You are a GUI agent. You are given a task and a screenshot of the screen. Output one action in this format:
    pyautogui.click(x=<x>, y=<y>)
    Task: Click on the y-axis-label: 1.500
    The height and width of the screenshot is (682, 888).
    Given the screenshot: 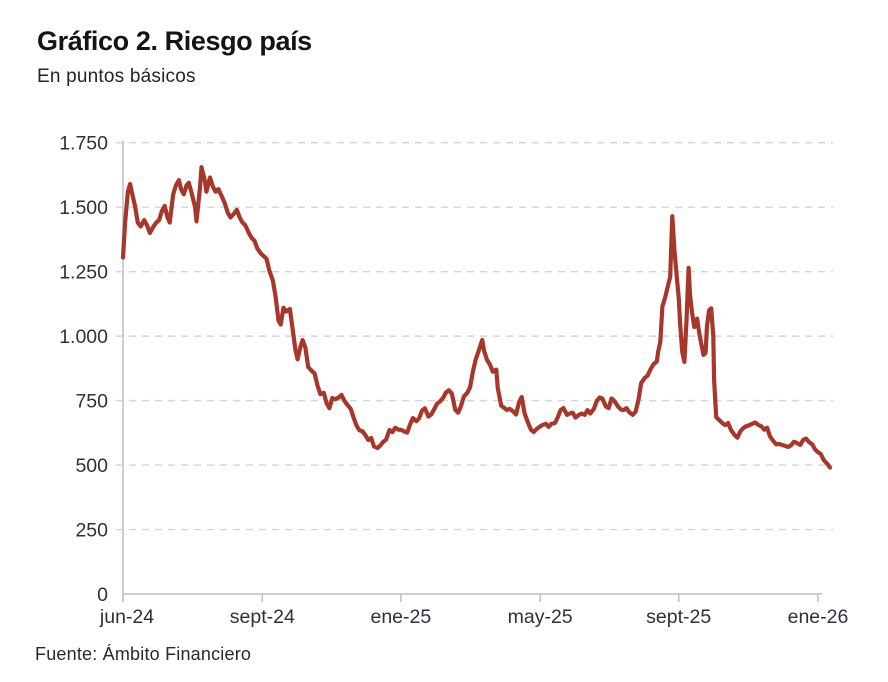 What is the action you would take?
    pyautogui.click(x=83, y=208)
    